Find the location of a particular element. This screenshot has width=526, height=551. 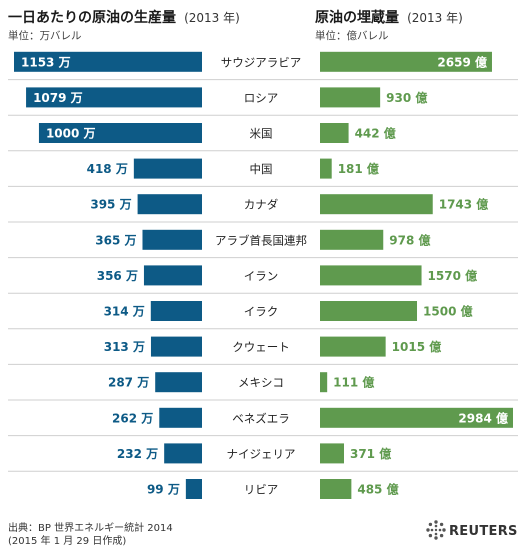

right-title-main: 原油の埋蔵量 is located at coordinates (357, 17).